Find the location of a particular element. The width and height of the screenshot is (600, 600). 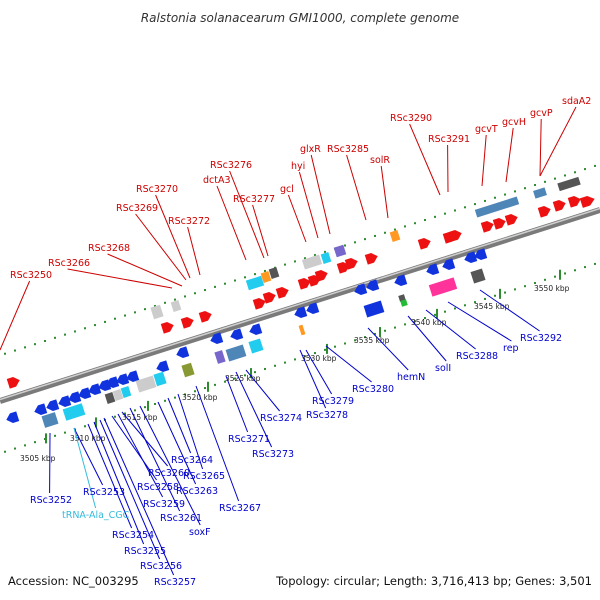

gene-label-solr: solR is located at coordinates (380, 160).